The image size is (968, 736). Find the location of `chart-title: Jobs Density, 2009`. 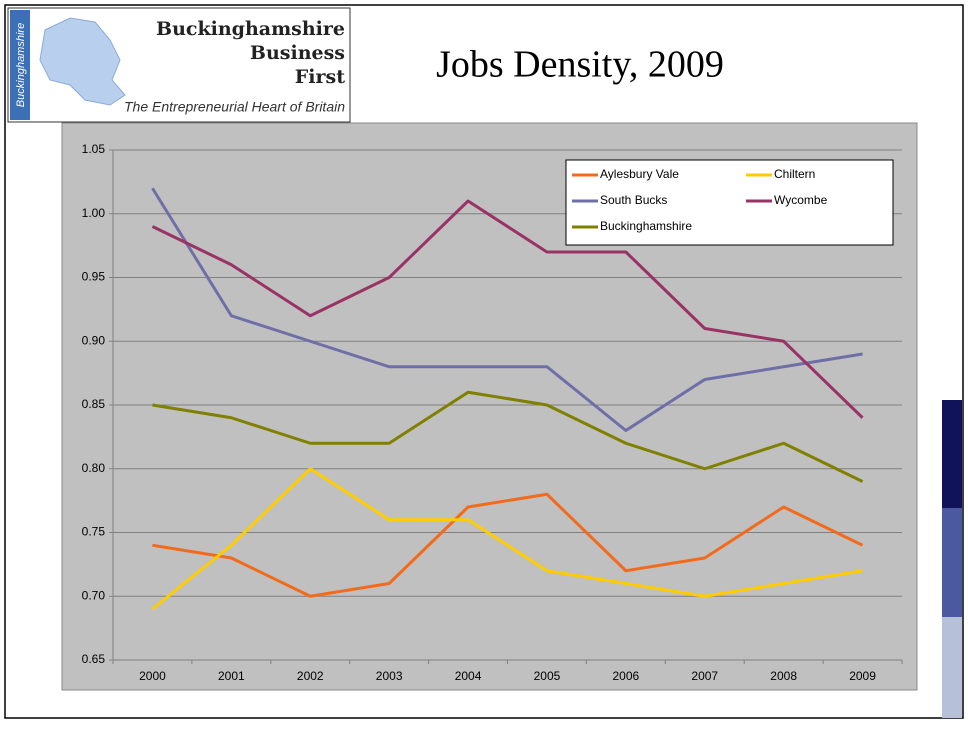

chart-title: Jobs Density, 2009 is located at coordinates (580, 65).